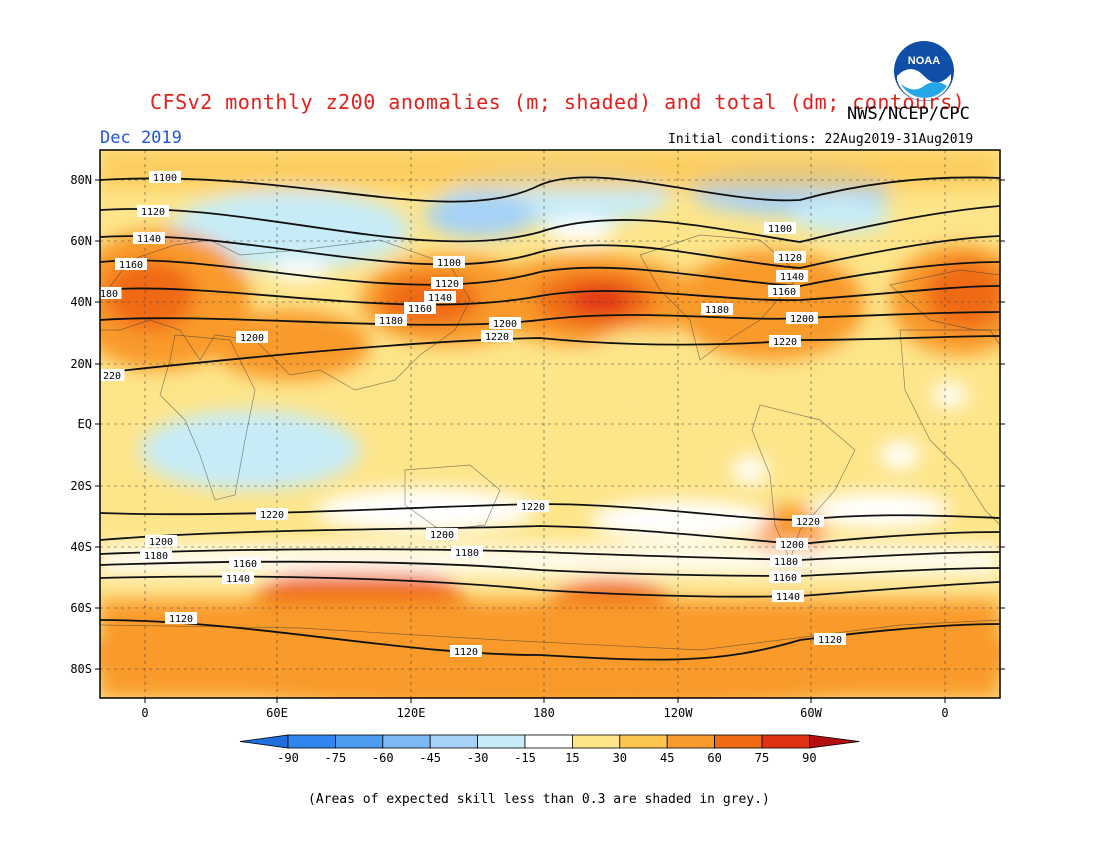  I want to click on lat-label: 20N, so click(81, 364).